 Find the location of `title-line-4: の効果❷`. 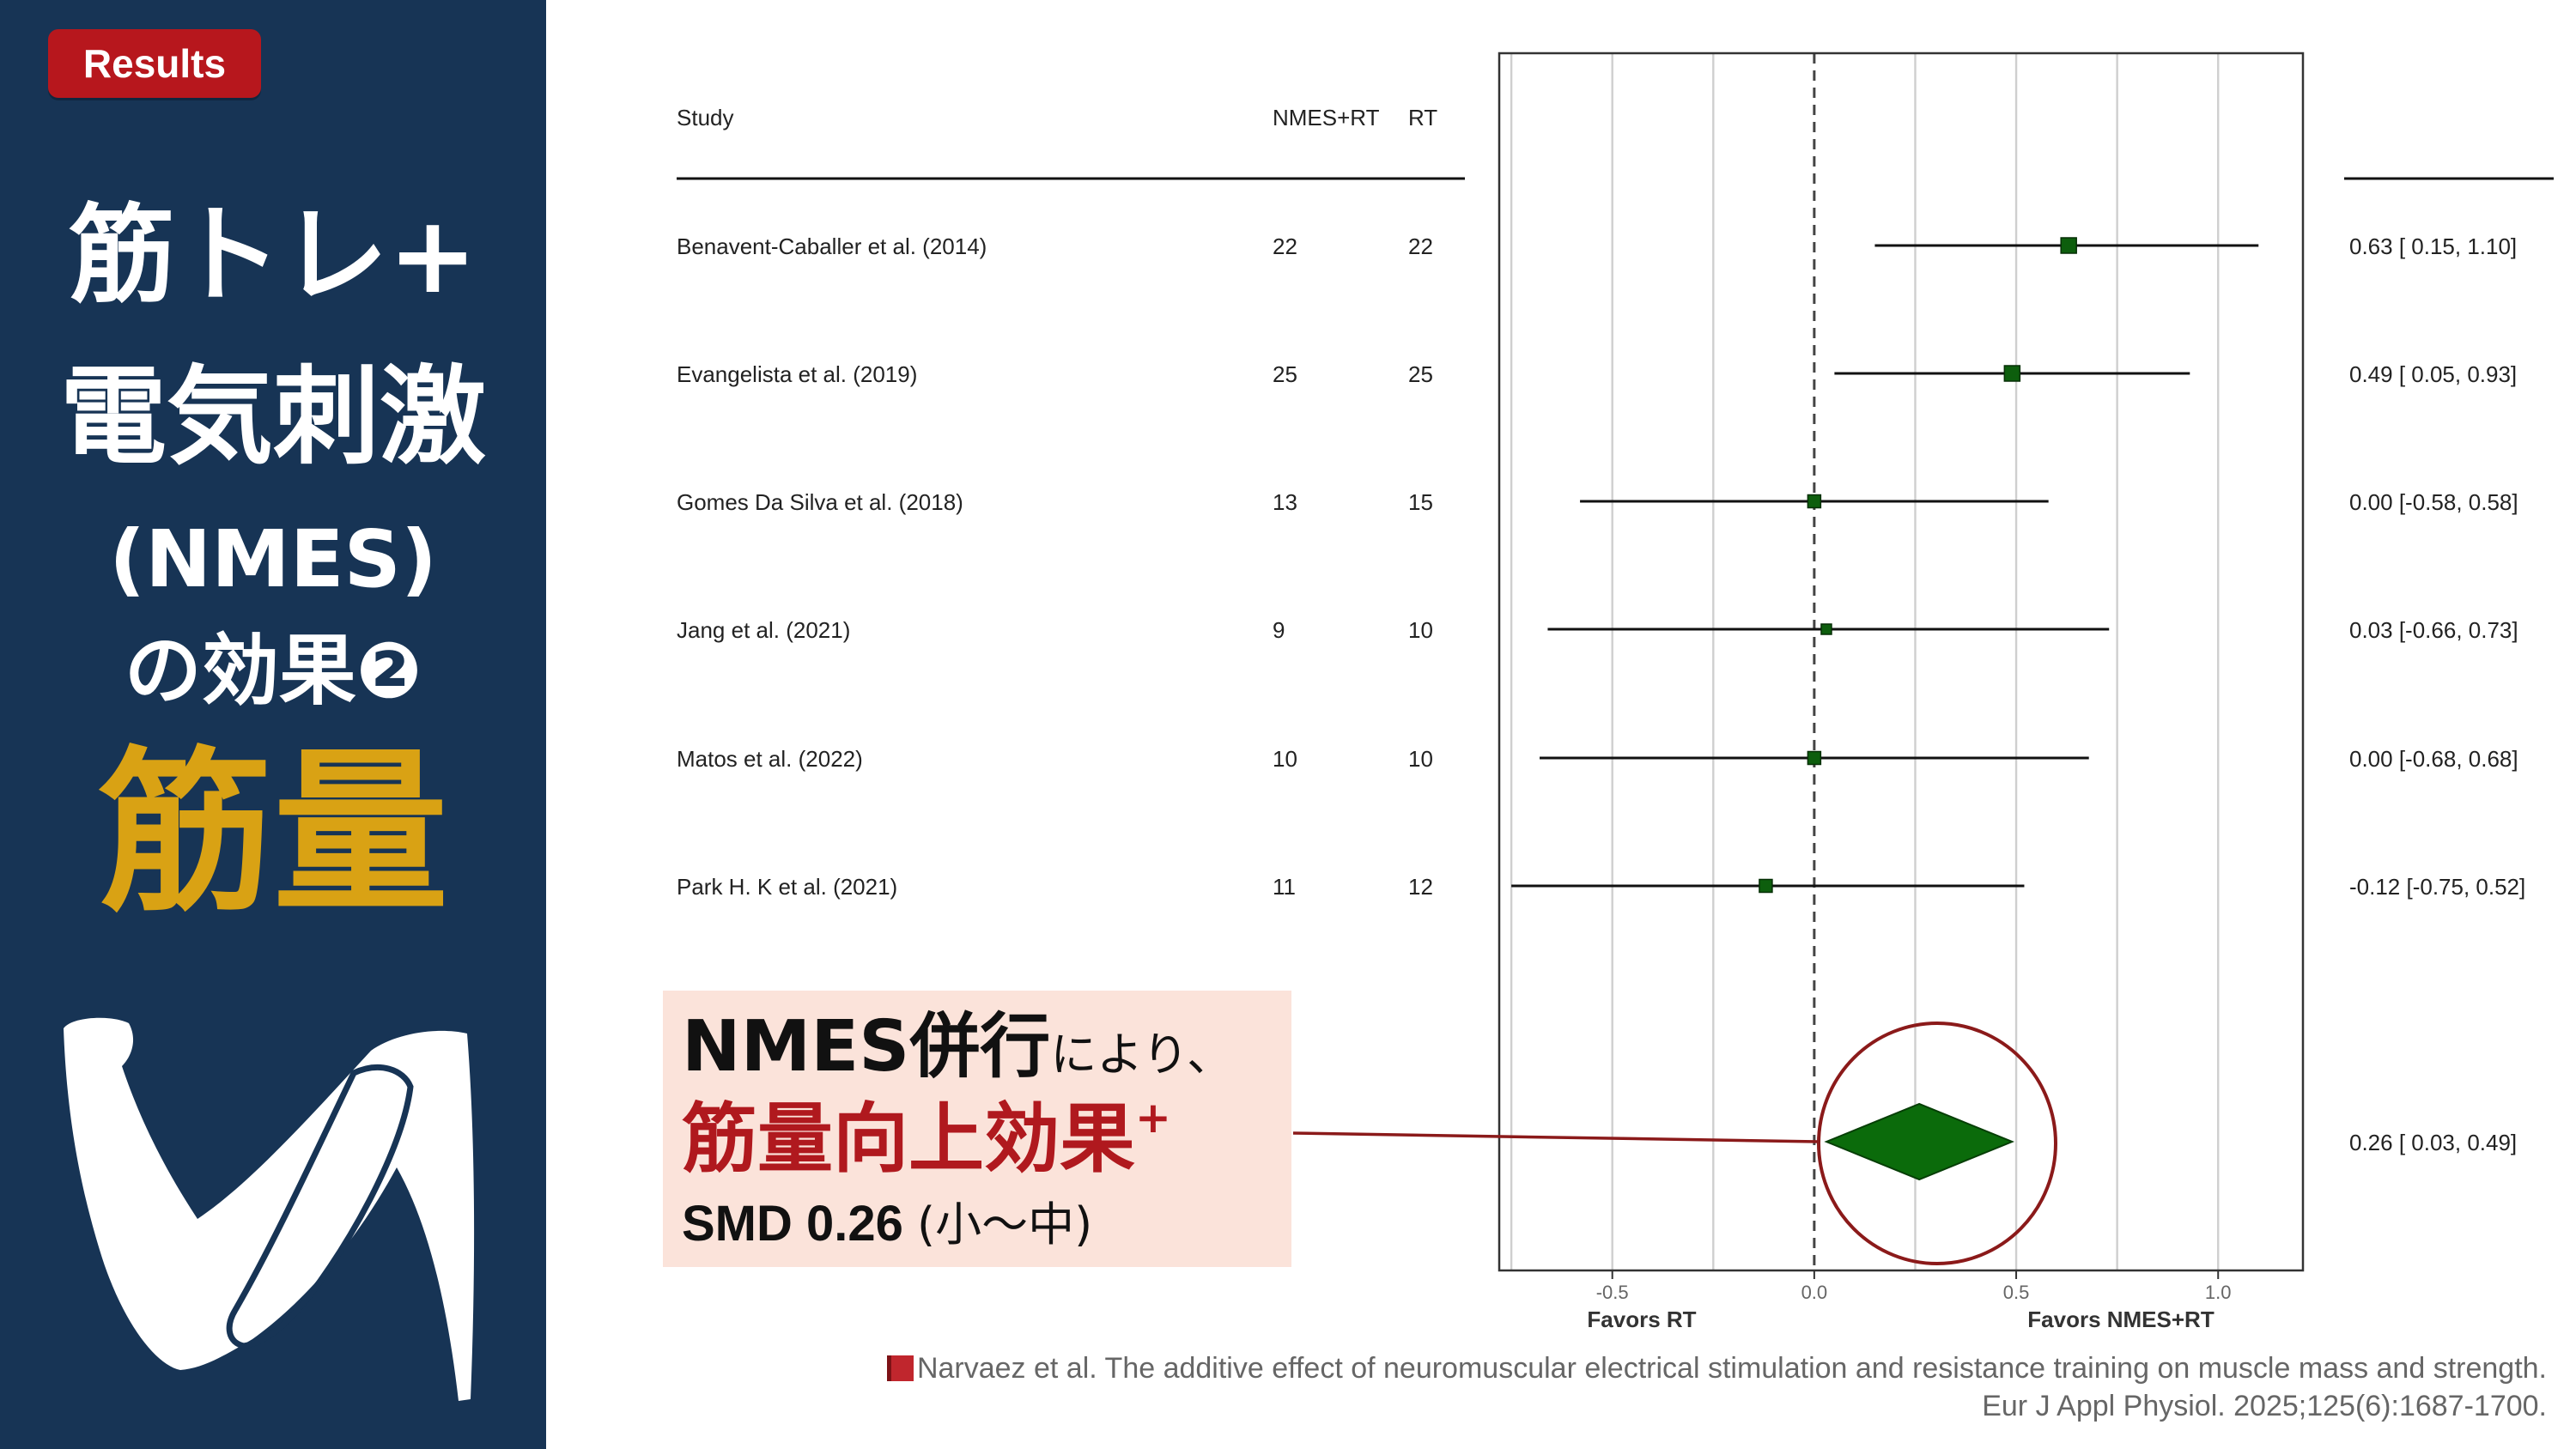

title-line-4: の効果❷ is located at coordinates (273, 671).